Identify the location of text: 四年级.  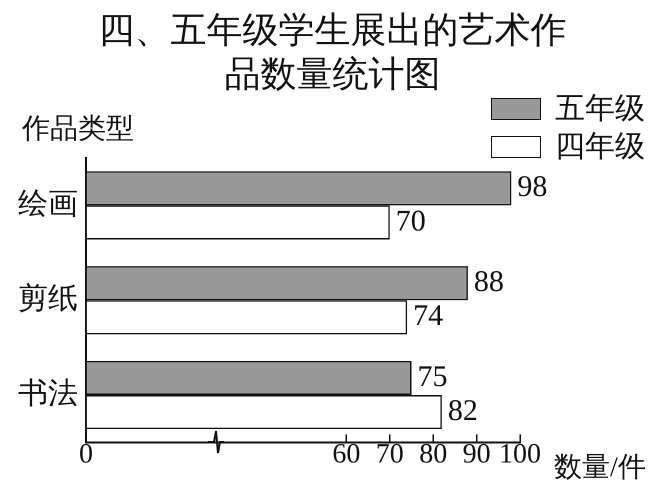
(600, 147).